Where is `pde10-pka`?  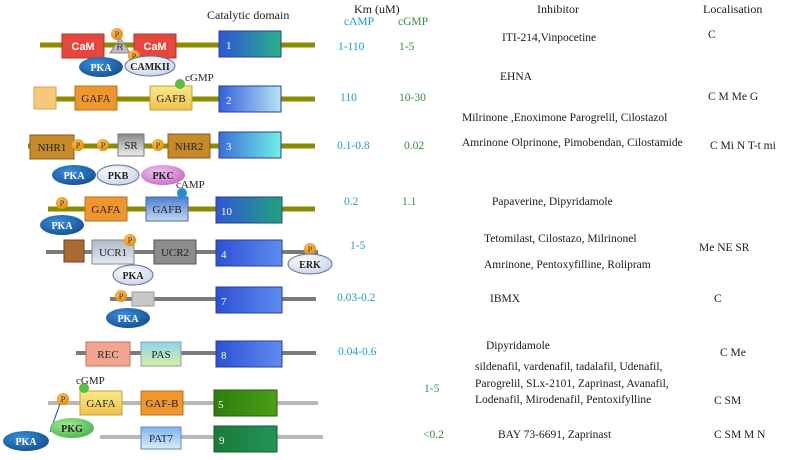 pde10-pka is located at coordinates (62, 225).